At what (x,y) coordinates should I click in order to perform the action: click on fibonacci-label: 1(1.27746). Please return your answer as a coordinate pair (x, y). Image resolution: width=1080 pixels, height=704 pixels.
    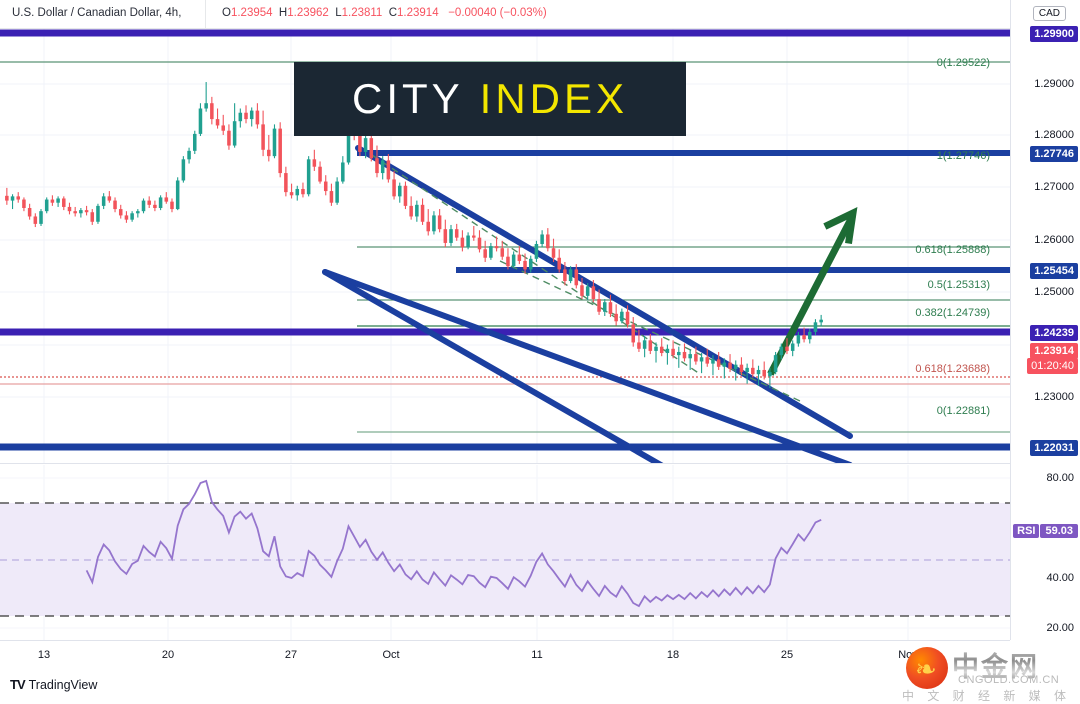
    Looking at the image, I should click on (963, 156).